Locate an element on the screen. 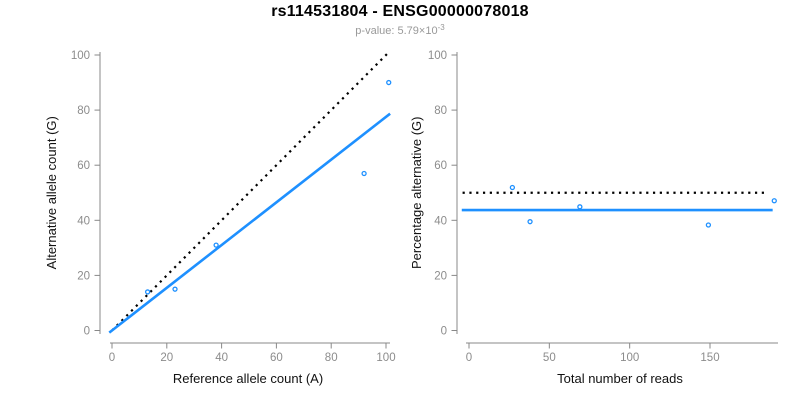  pvalue-exponent: -3 is located at coordinates (441, 28).